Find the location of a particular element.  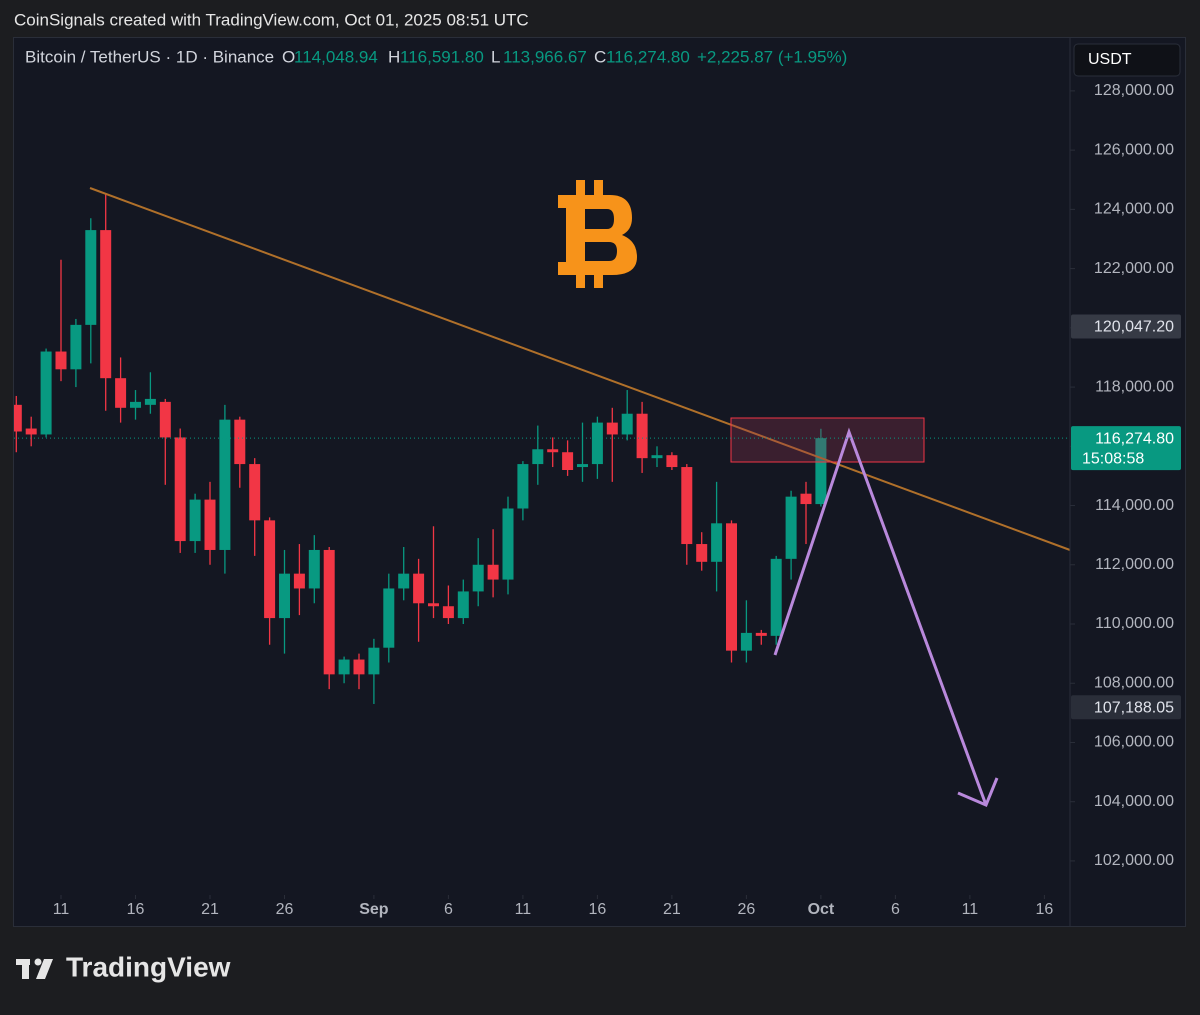

projection-arrow is located at coordinates (880, 616).